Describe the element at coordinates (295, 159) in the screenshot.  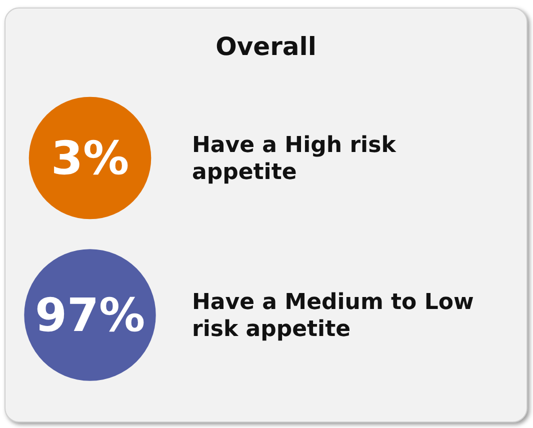
I see `category-label: Have a High risk appetite` at that location.